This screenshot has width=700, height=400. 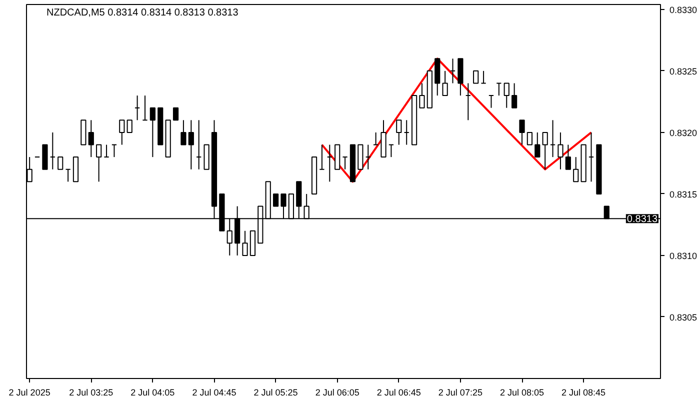 What do you see at coordinates (684, 255) in the screenshot?
I see `y-tick-label: 0.8310` at bounding box center [684, 255].